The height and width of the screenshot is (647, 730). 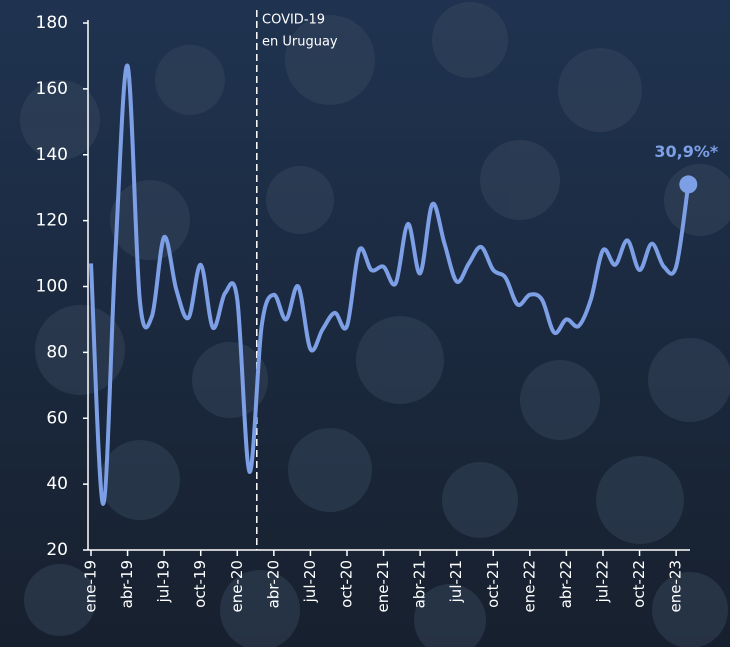 What do you see at coordinates (52, 221) in the screenshot?
I see `y-tick-label: 120` at bounding box center [52, 221].